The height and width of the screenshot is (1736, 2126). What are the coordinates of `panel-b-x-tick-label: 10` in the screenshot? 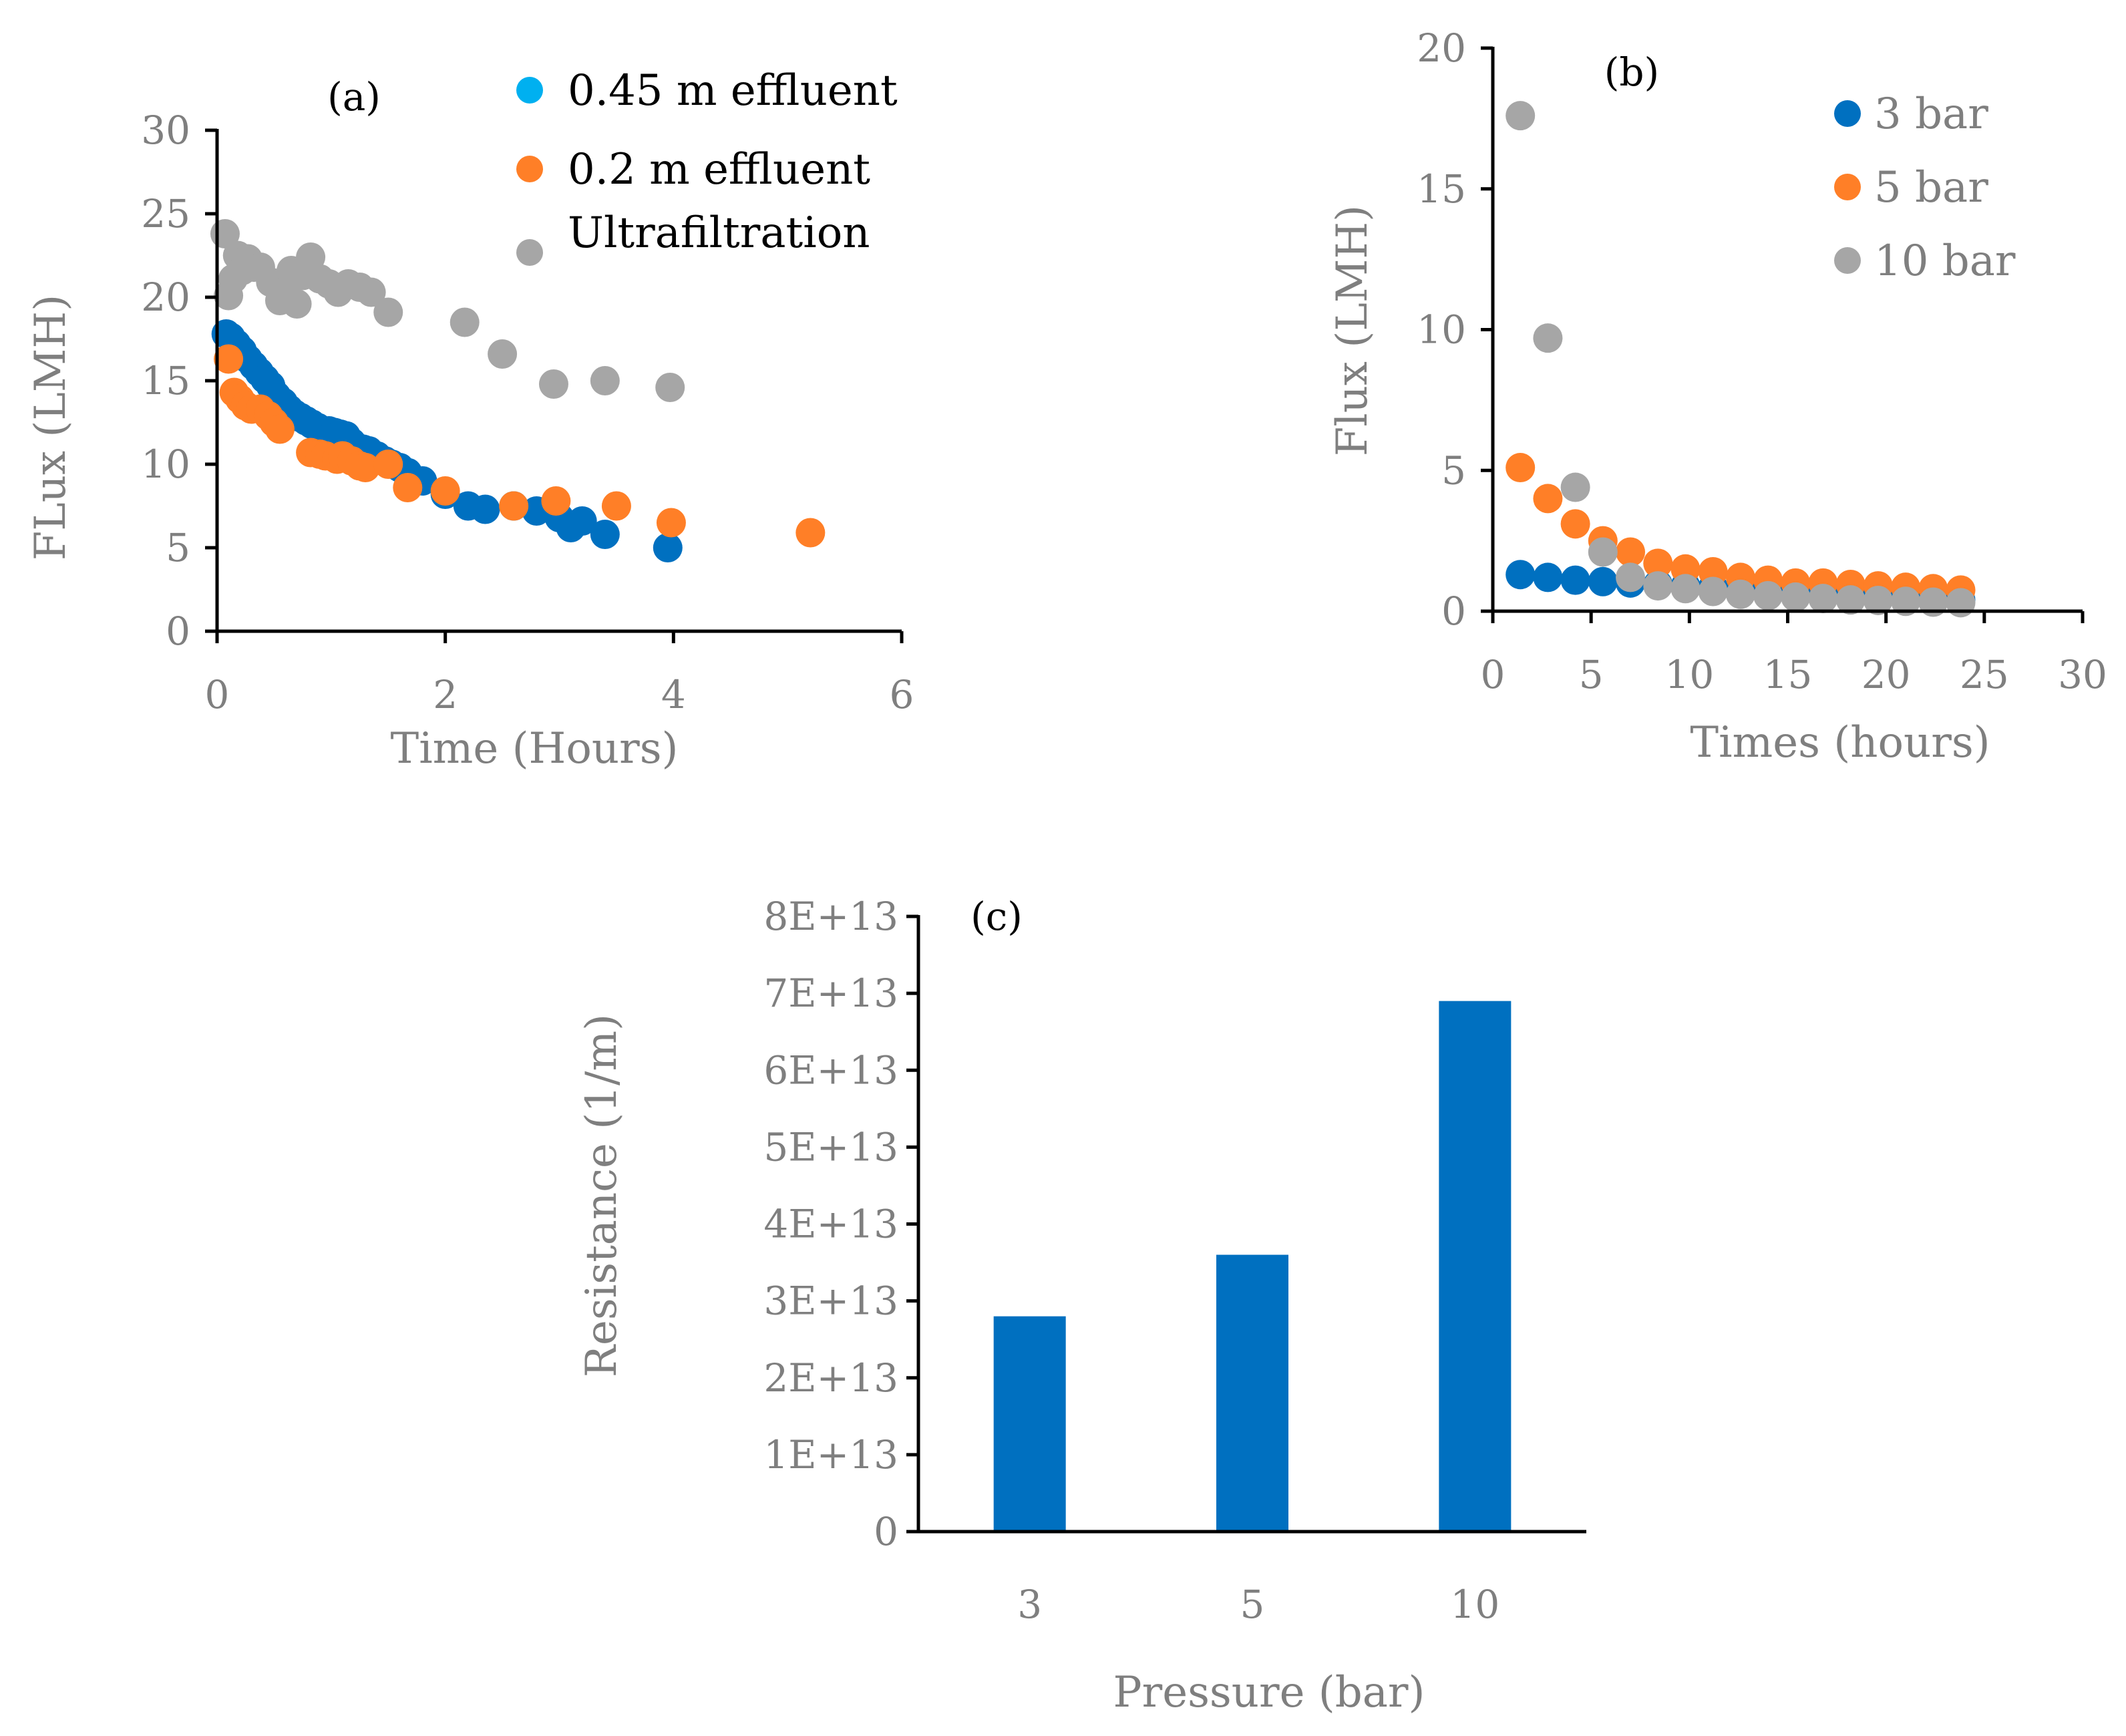 It's located at (1689, 674).